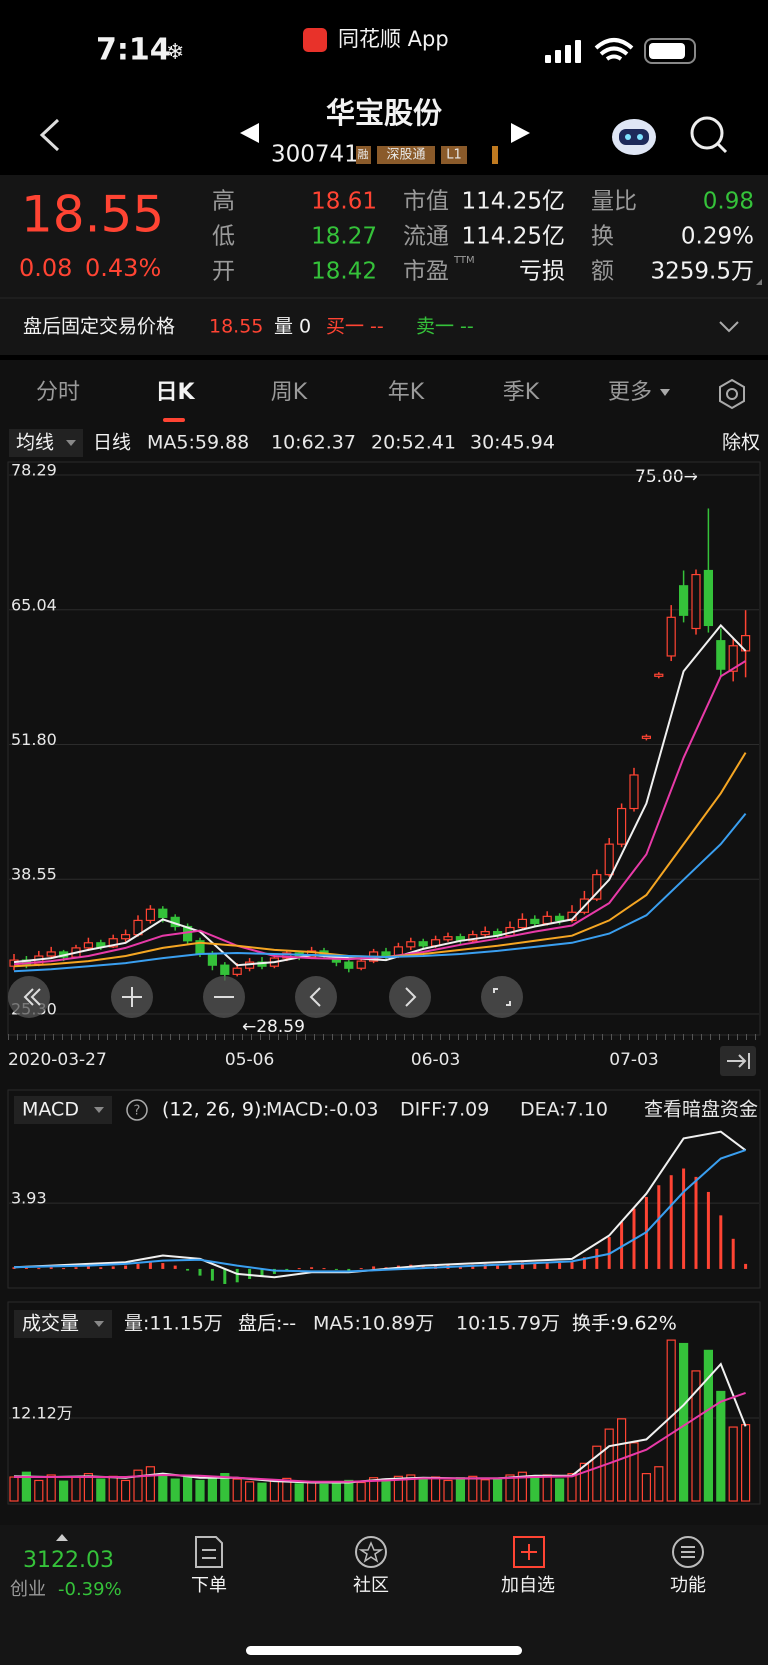 This screenshot has width=768, height=1665. What do you see at coordinates (137, 1110) in the screenshot?
I see `help-icon` at bounding box center [137, 1110].